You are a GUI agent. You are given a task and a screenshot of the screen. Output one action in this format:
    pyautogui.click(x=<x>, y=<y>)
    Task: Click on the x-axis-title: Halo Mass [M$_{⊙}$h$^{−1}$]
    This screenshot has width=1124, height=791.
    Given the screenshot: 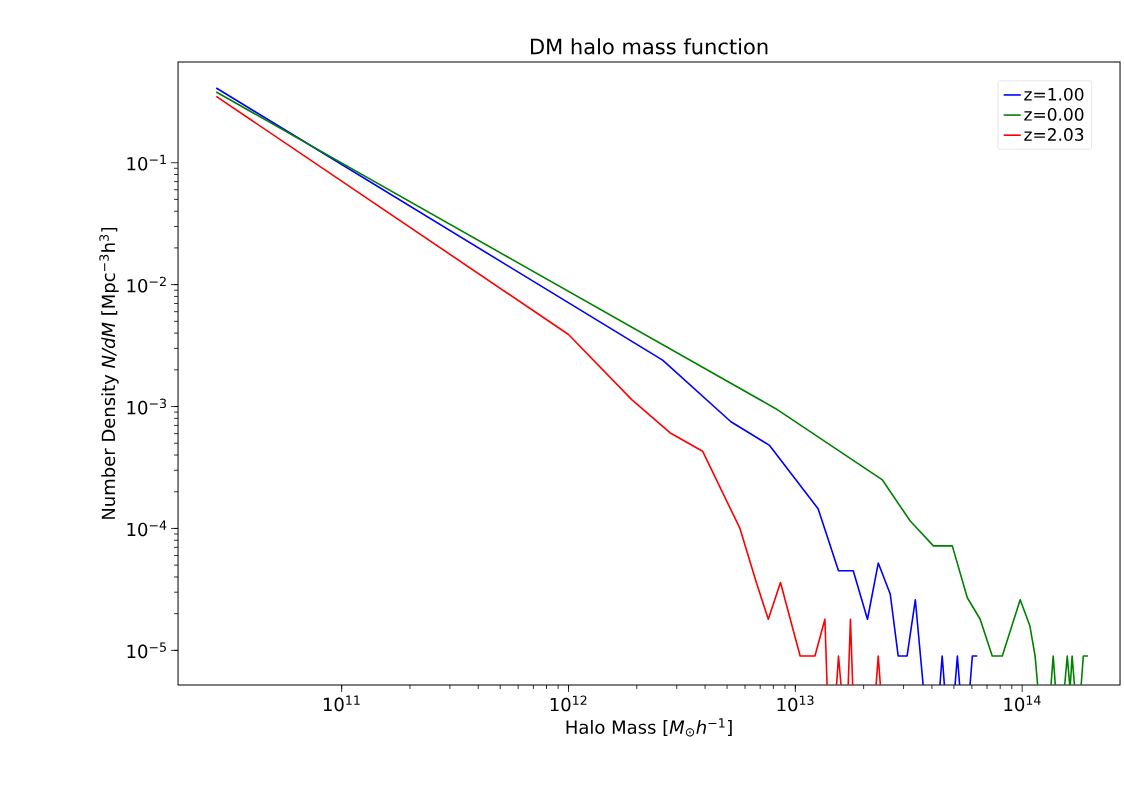 What is the action you would take?
    pyautogui.click(x=649, y=727)
    